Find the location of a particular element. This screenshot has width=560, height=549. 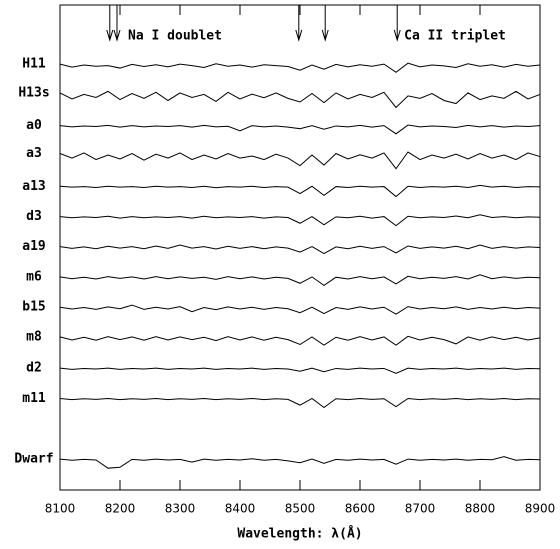

annotation: Ca II triplet is located at coordinates (455, 36).